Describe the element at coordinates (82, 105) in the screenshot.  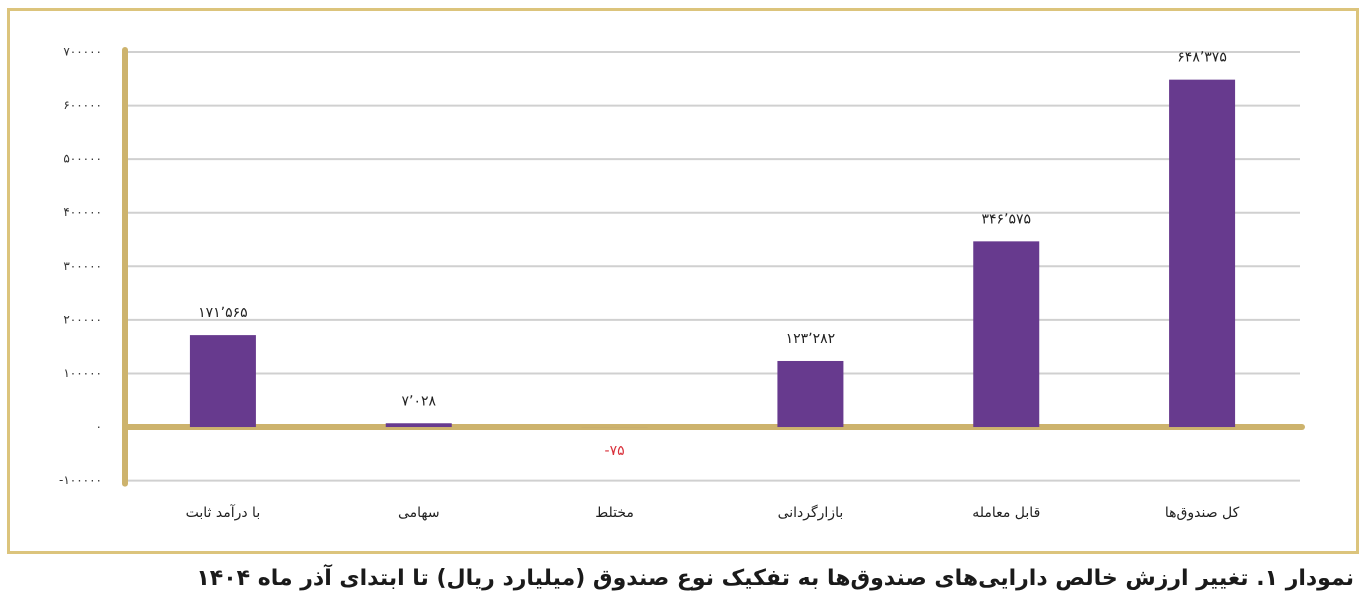
I see `y-tick-label: ۶۰۰۰۰۰` at that location.